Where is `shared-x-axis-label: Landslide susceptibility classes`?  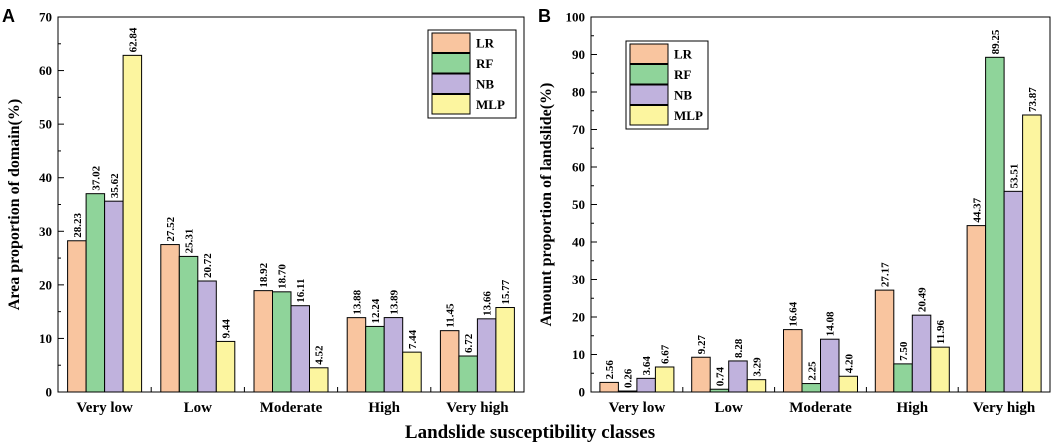 shared-x-axis-label: Landslide susceptibility classes is located at coordinates (530, 432).